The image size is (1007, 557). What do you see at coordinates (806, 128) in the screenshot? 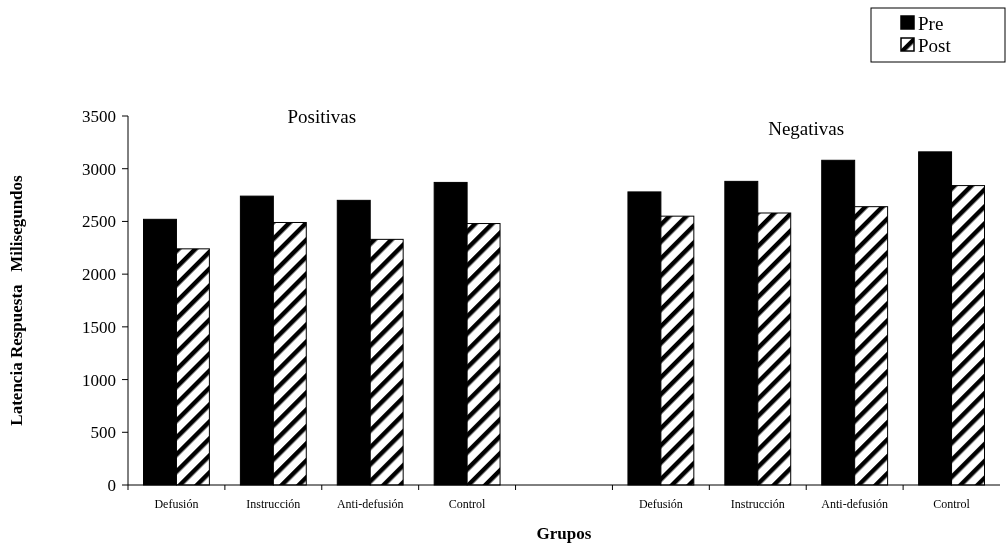
I see `annotation: Negativas` at bounding box center [806, 128].